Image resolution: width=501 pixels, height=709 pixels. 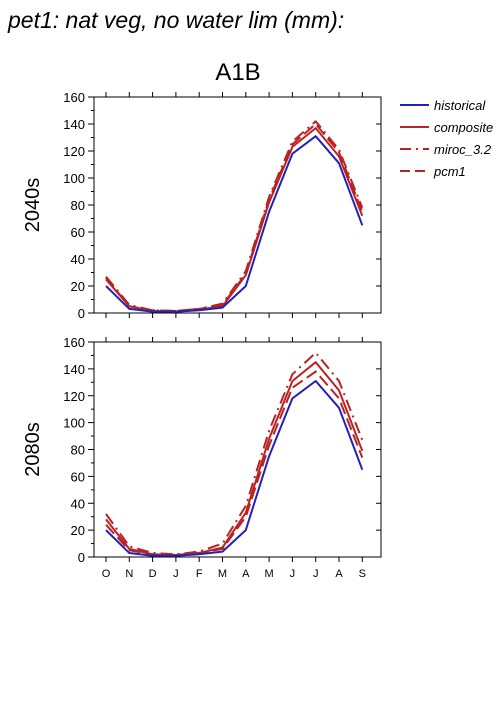 I want to click on panel-label: 2080s, so click(x=33, y=449).